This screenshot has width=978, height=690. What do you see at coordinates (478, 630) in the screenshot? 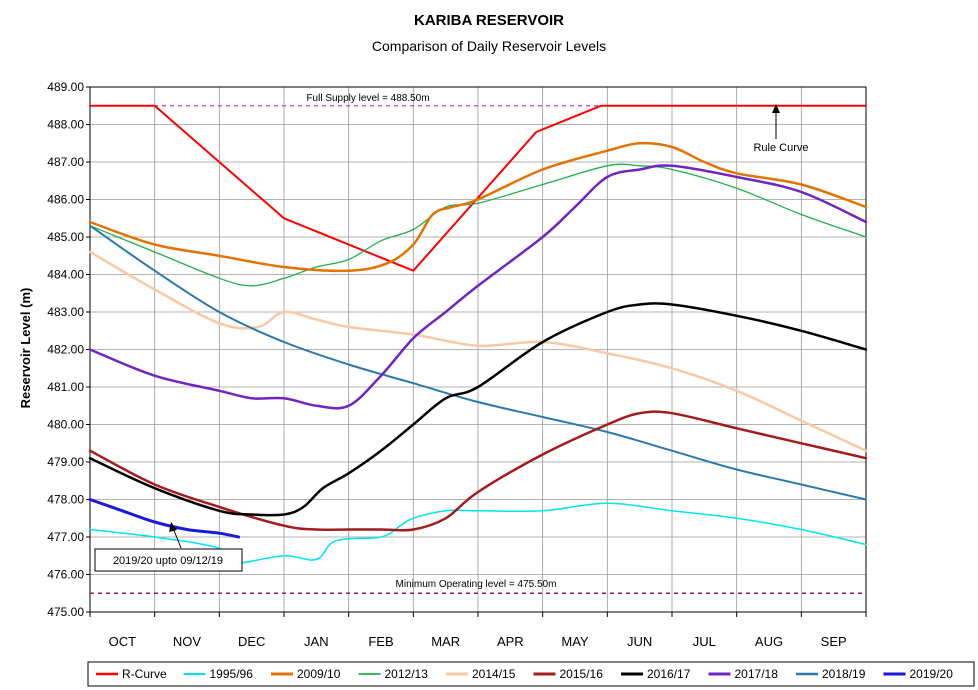
I see `x-ticks: OCT NOV DEC JAN FEB MAR APR MAY JUN JUL AUG SEP` at bounding box center [478, 630].